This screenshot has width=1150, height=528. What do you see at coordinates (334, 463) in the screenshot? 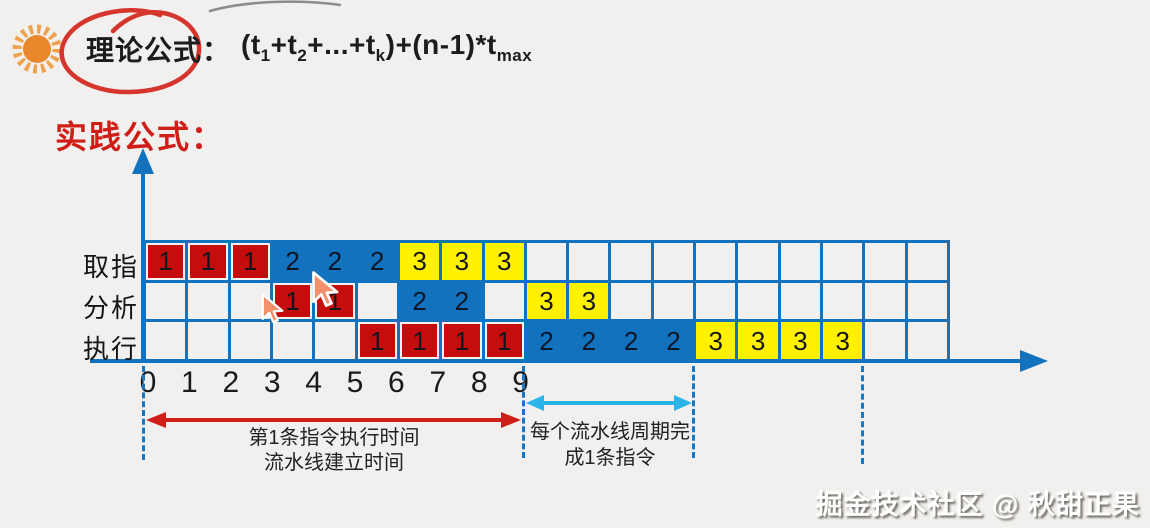
I see `caption-line: 流水线建立时间` at bounding box center [334, 463].